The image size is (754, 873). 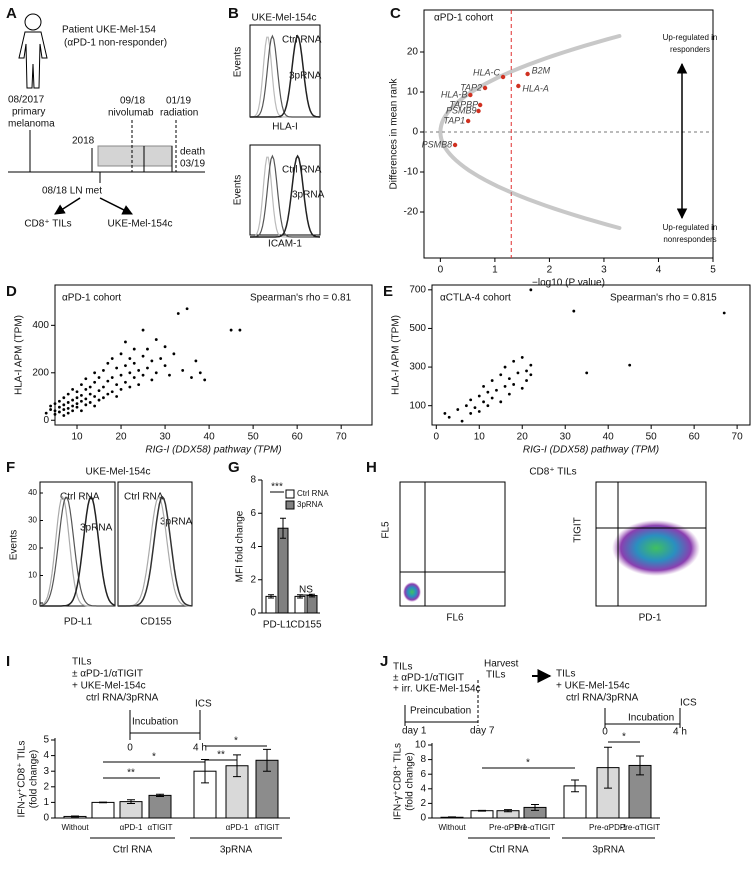 I want to click on legend-swatch, so click(x=290, y=494).